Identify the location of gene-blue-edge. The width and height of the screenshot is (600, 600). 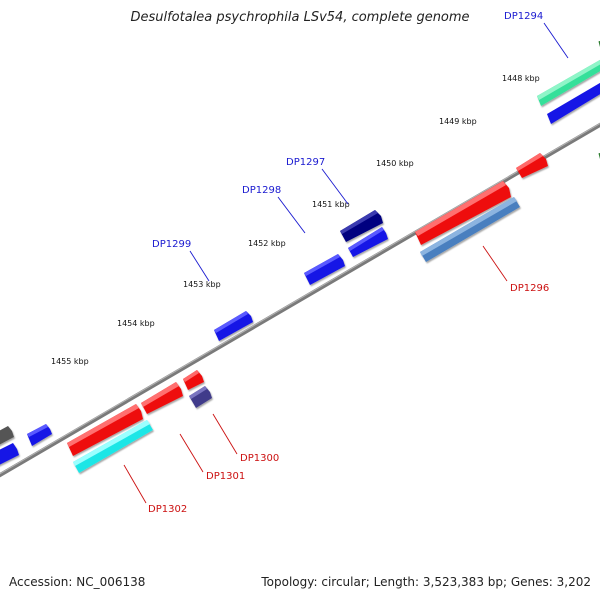
(573, 102).